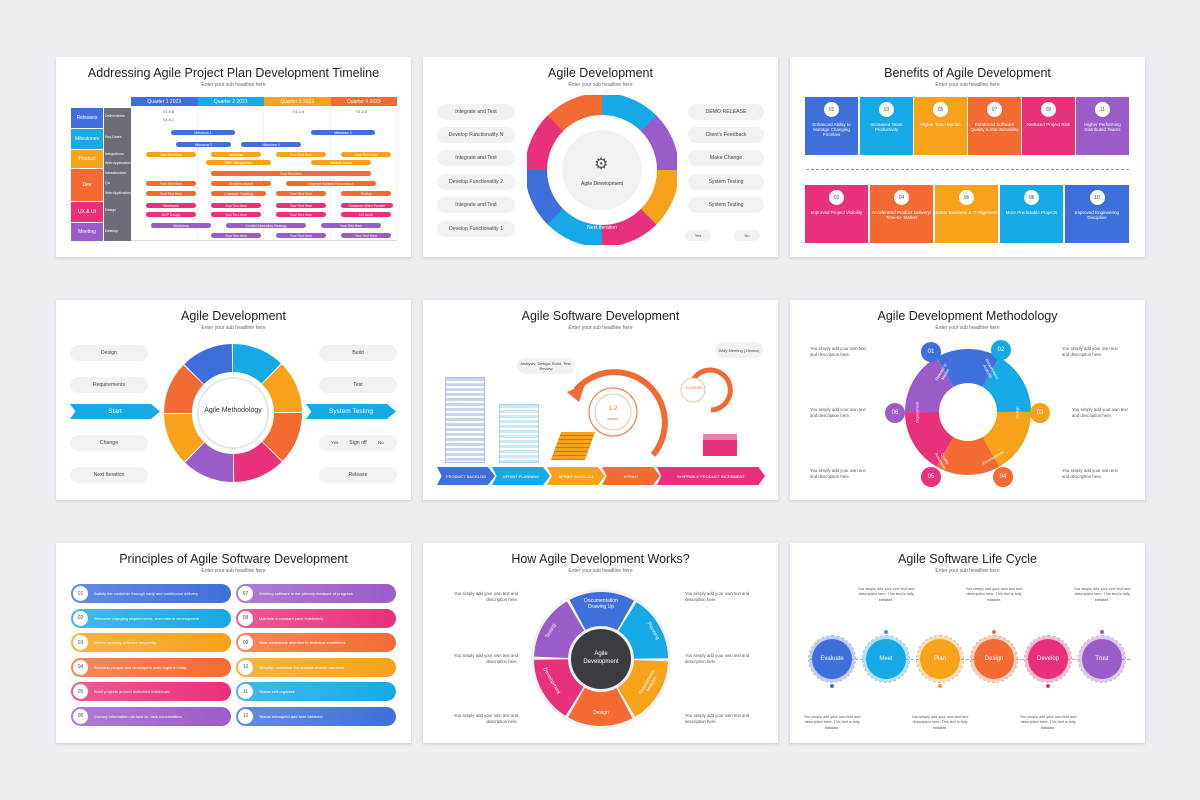 Image resolution: width=1200 pixels, height=800 pixels. I want to click on left-step-4: Develop Functionality 2, so click(476, 182).